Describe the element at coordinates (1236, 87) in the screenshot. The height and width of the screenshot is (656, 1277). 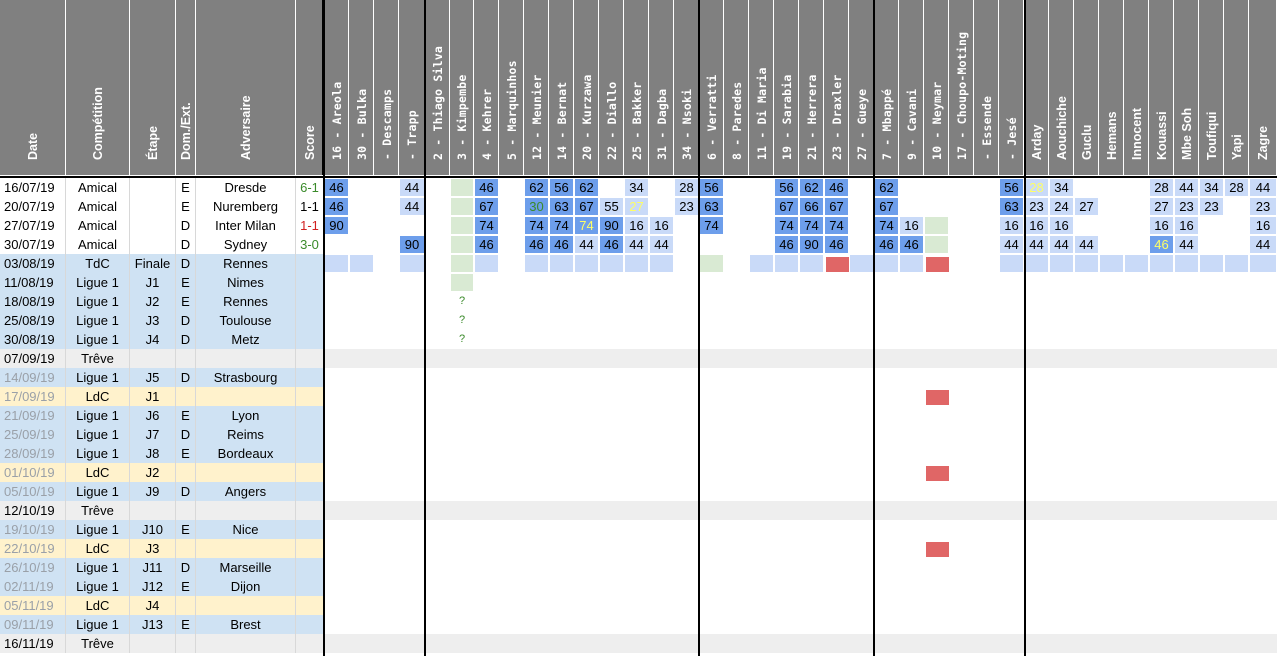
I see `player-header-36: Yapi` at that location.